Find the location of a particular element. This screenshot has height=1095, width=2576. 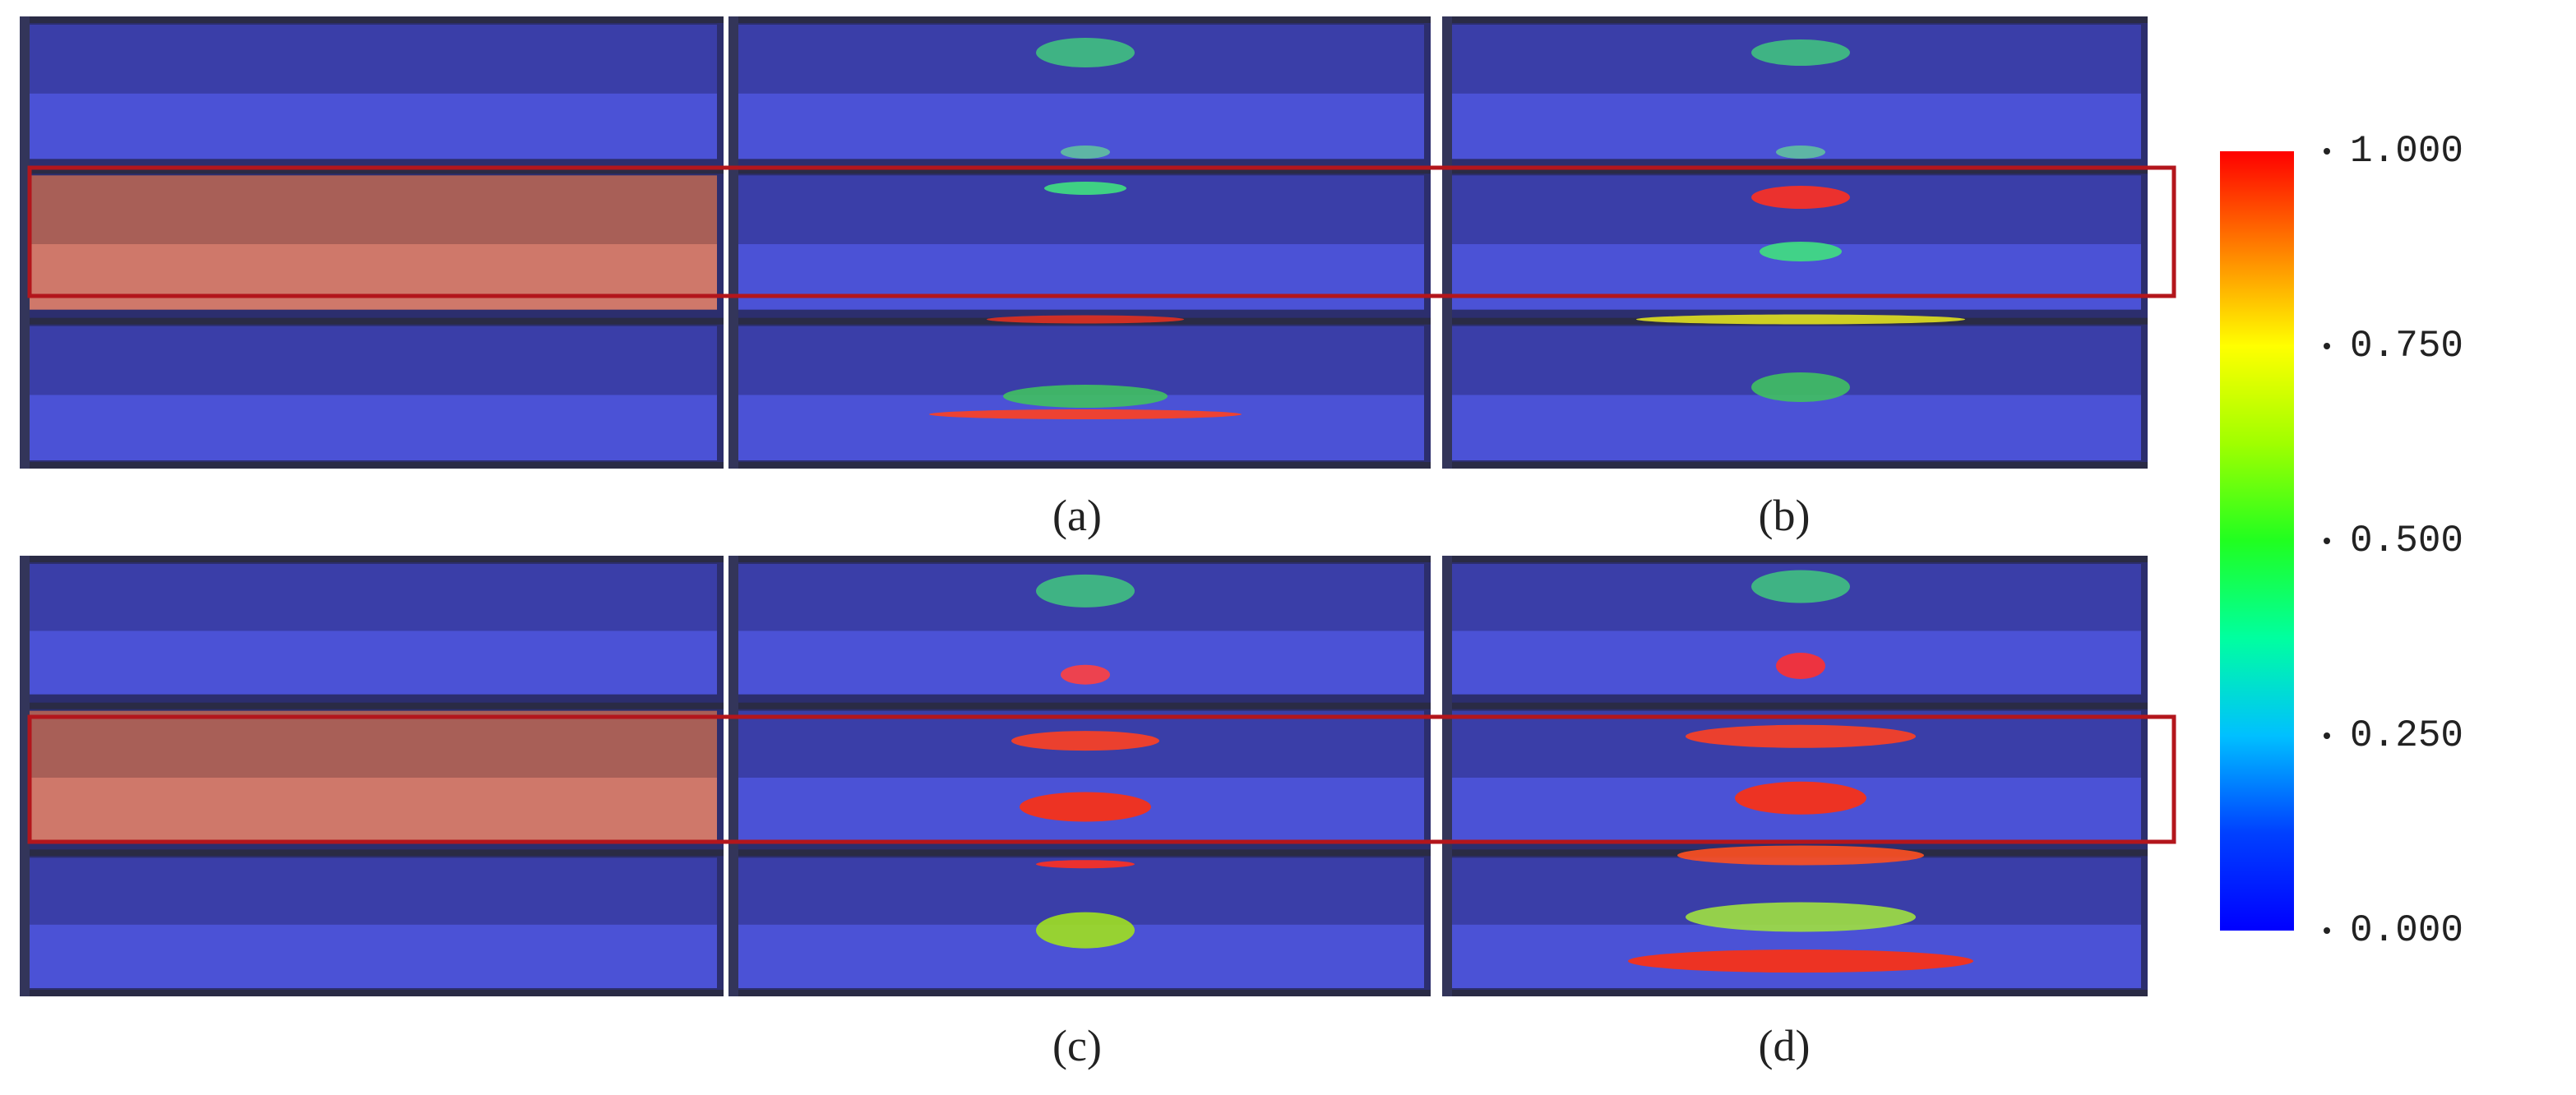

colorbar is located at coordinates (2257, 541).